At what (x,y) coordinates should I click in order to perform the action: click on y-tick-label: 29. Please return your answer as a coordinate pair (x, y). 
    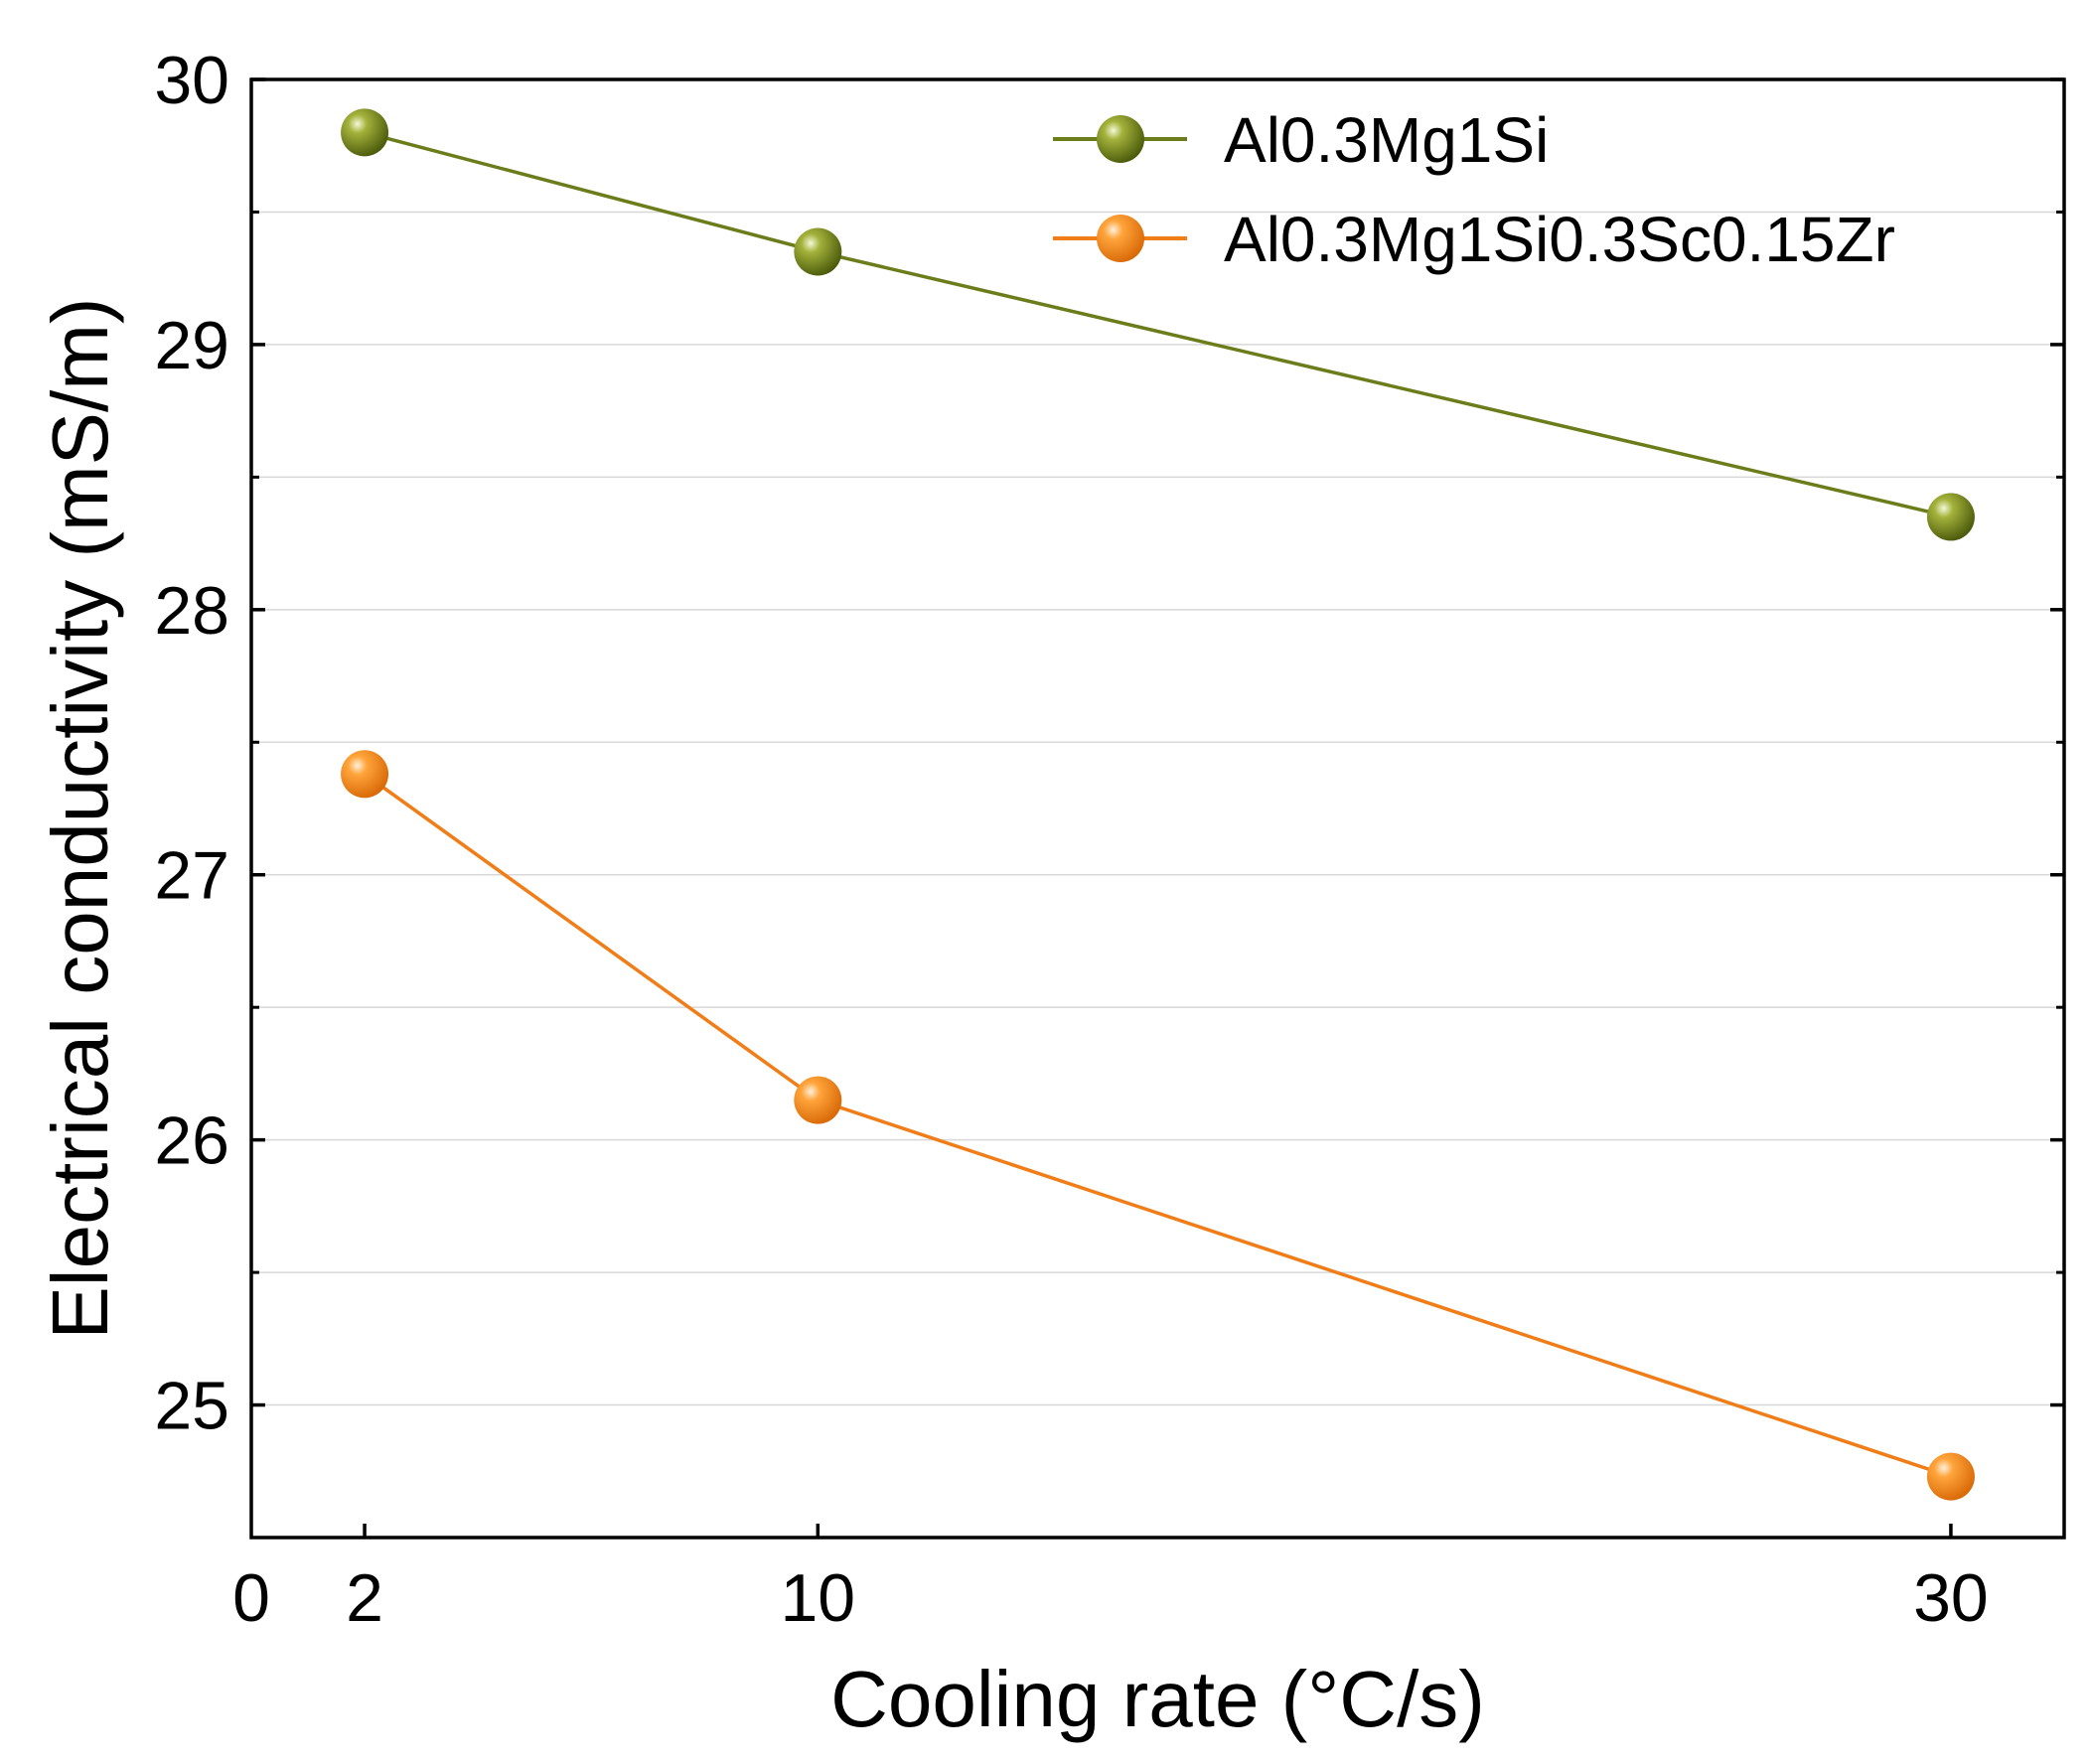
    Looking at the image, I should click on (192, 345).